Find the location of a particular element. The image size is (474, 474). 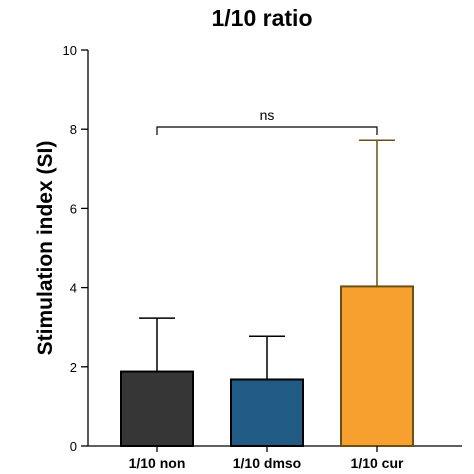

x-category-label: 1/10 dmso is located at coordinates (267, 463).